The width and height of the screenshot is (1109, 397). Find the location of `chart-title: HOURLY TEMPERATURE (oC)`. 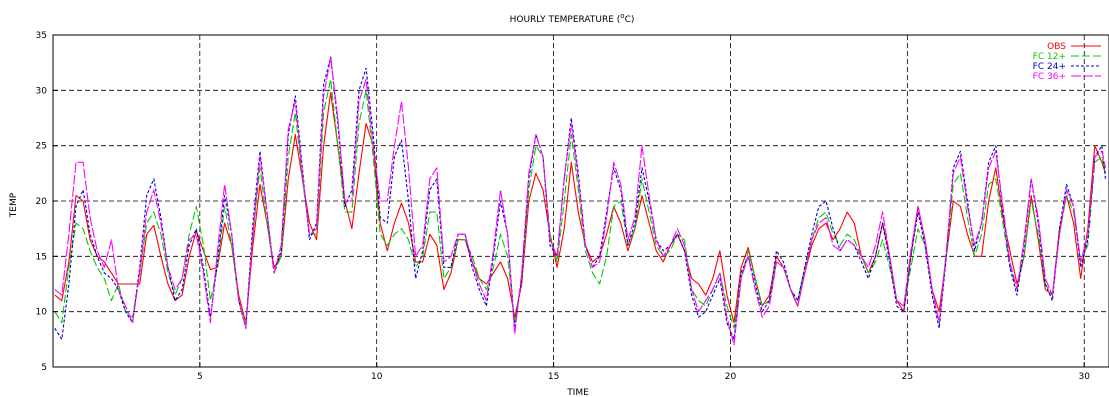

chart-title: HOURLY TEMPERATURE (oC) is located at coordinates (572, 18).